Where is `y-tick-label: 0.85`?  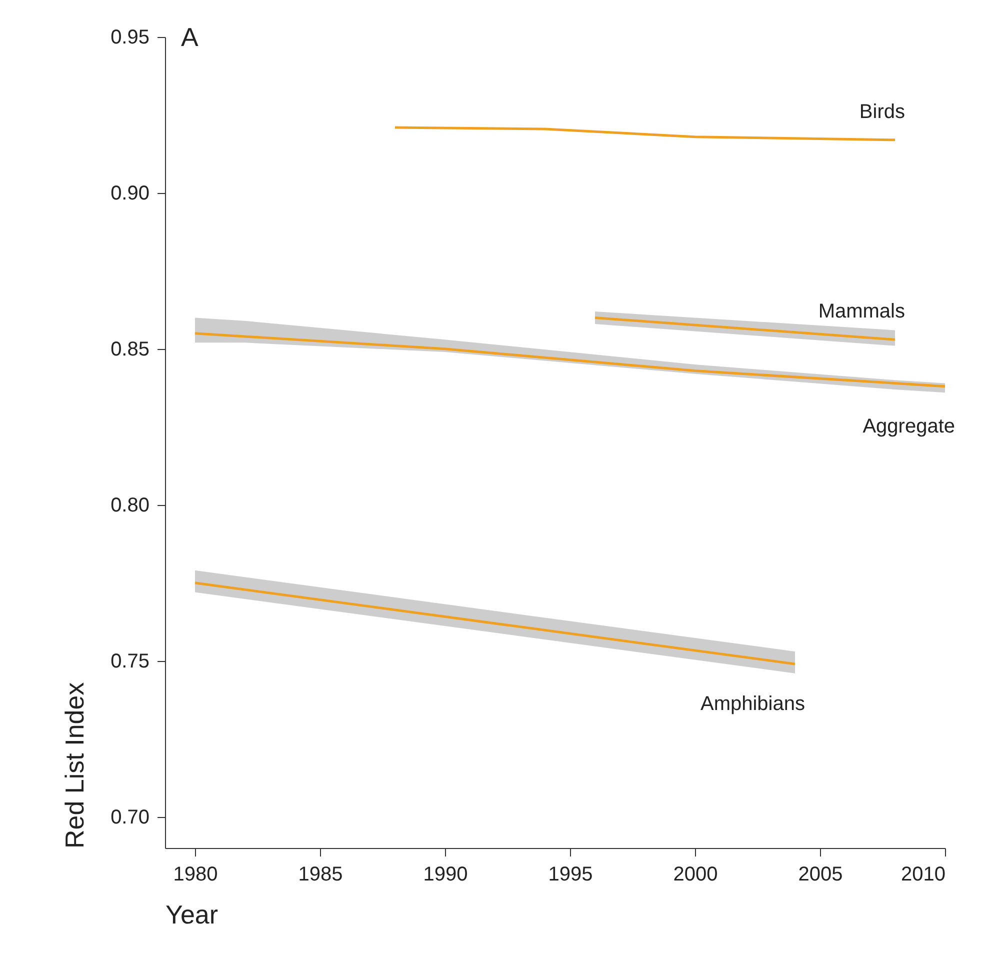
y-tick-label: 0.85 is located at coordinates (130, 349).